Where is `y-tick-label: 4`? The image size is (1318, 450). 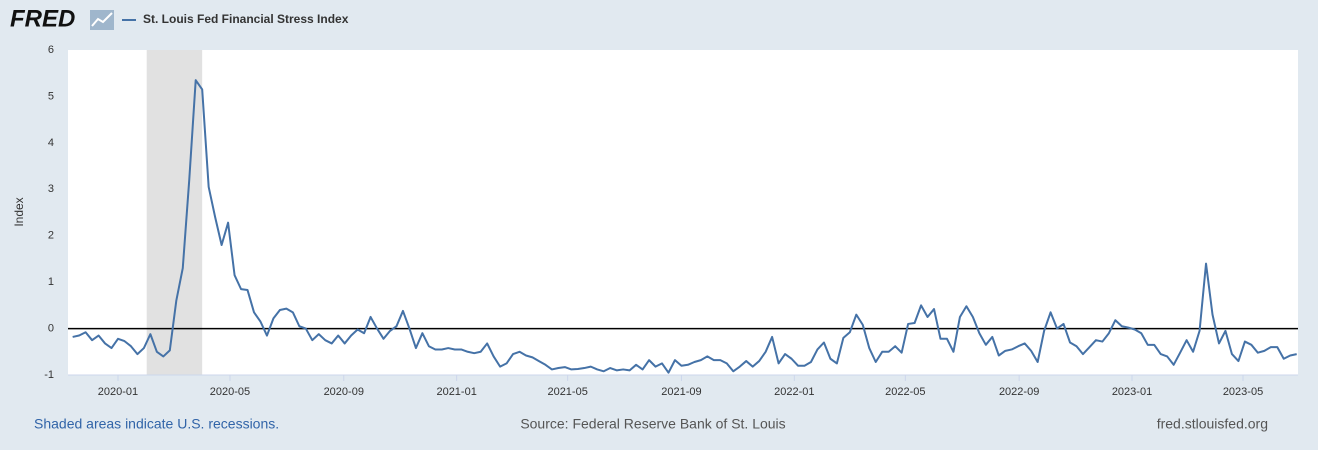
y-tick-label: 4 is located at coordinates (51, 143).